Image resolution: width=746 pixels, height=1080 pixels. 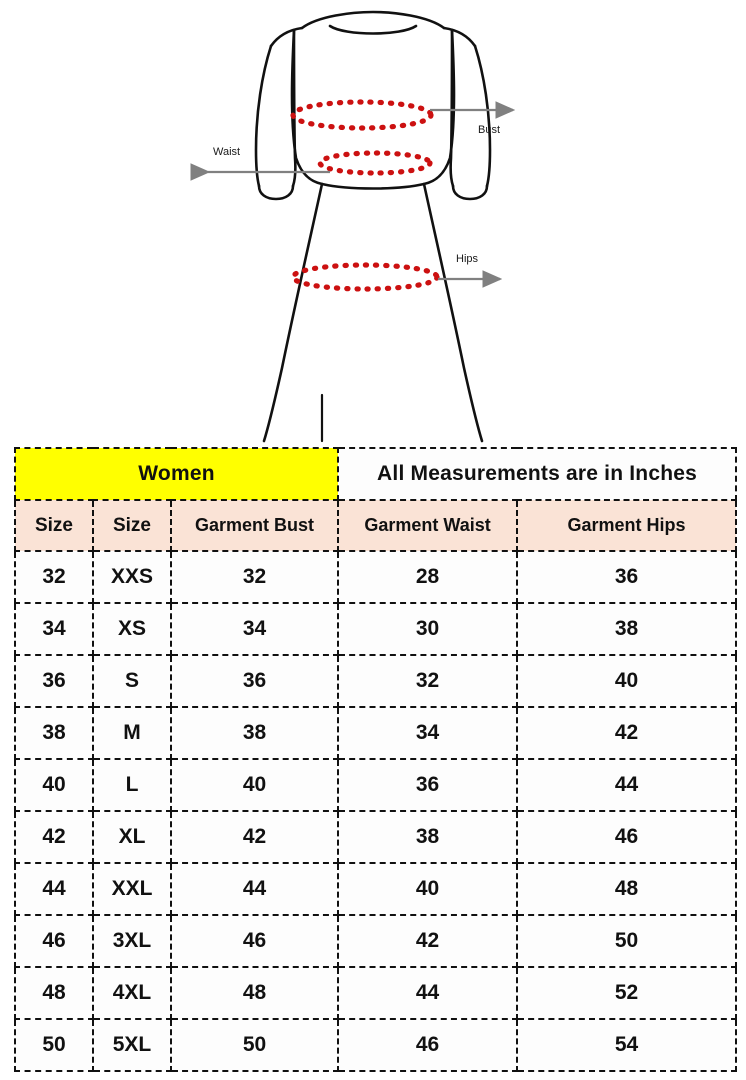 I want to click on bust-measure-ring, so click(x=362, y=115).